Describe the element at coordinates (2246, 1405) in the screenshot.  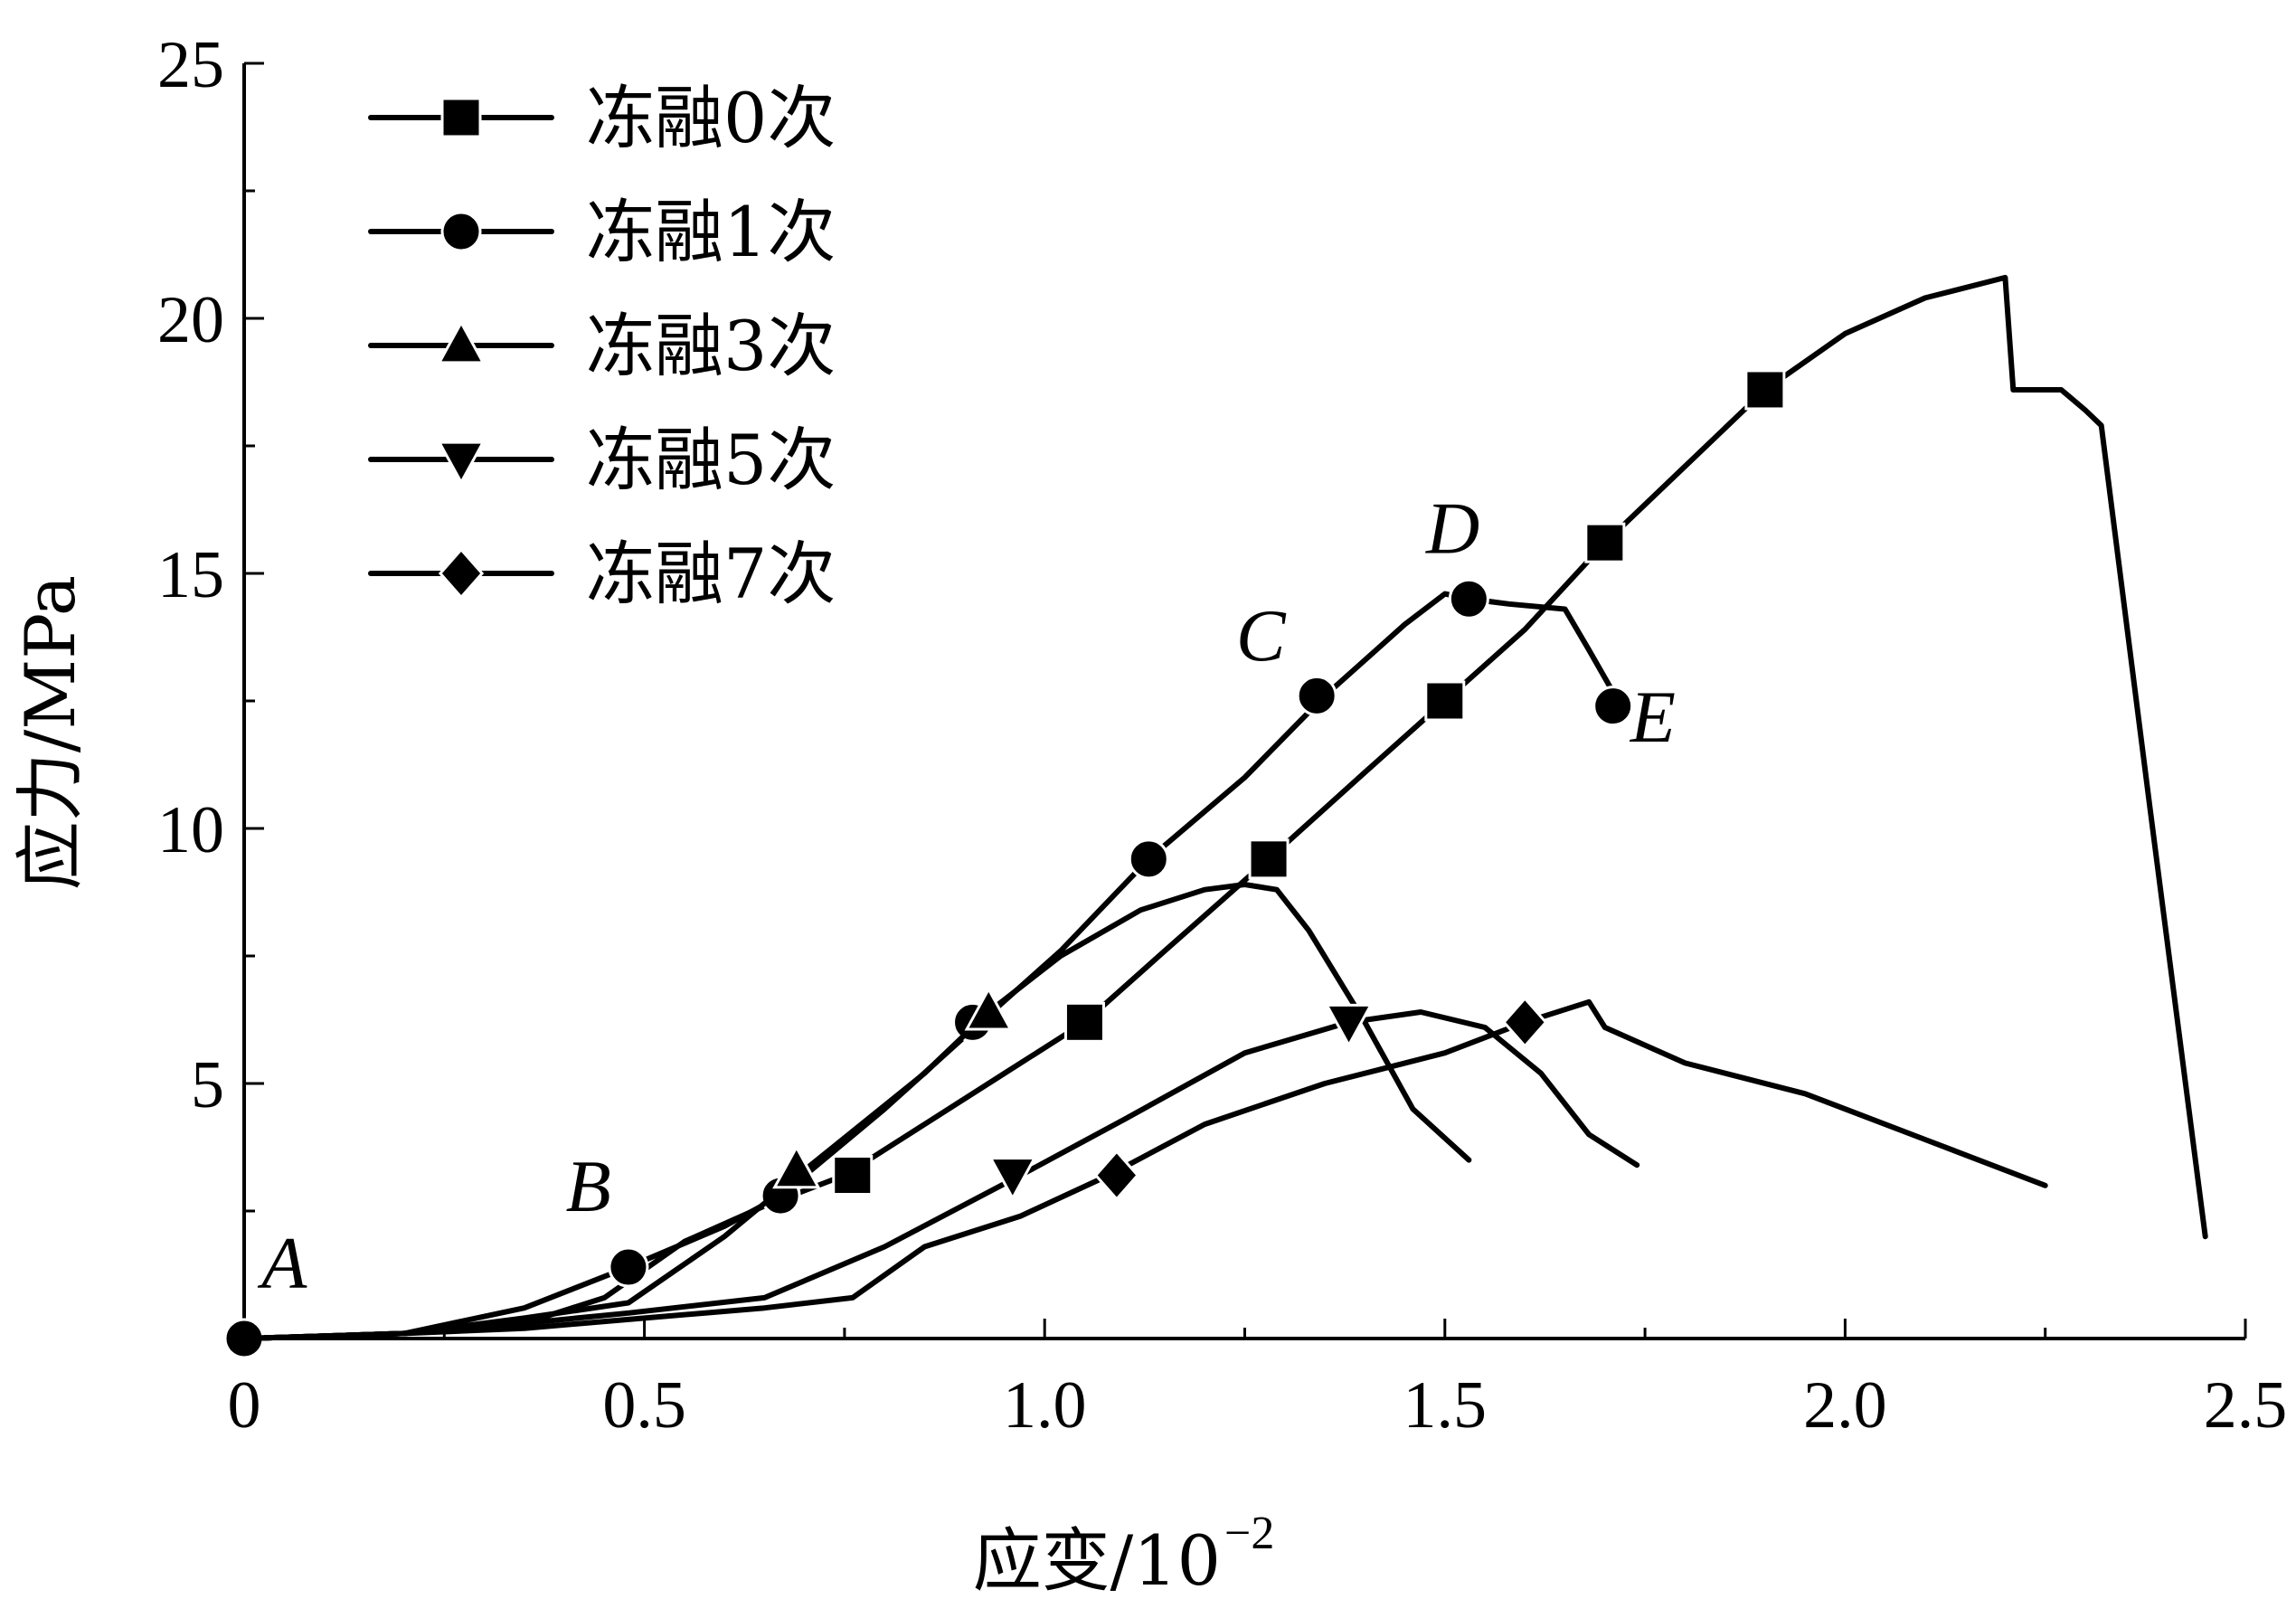
I see `x-tick-label: 2.5` at that location.